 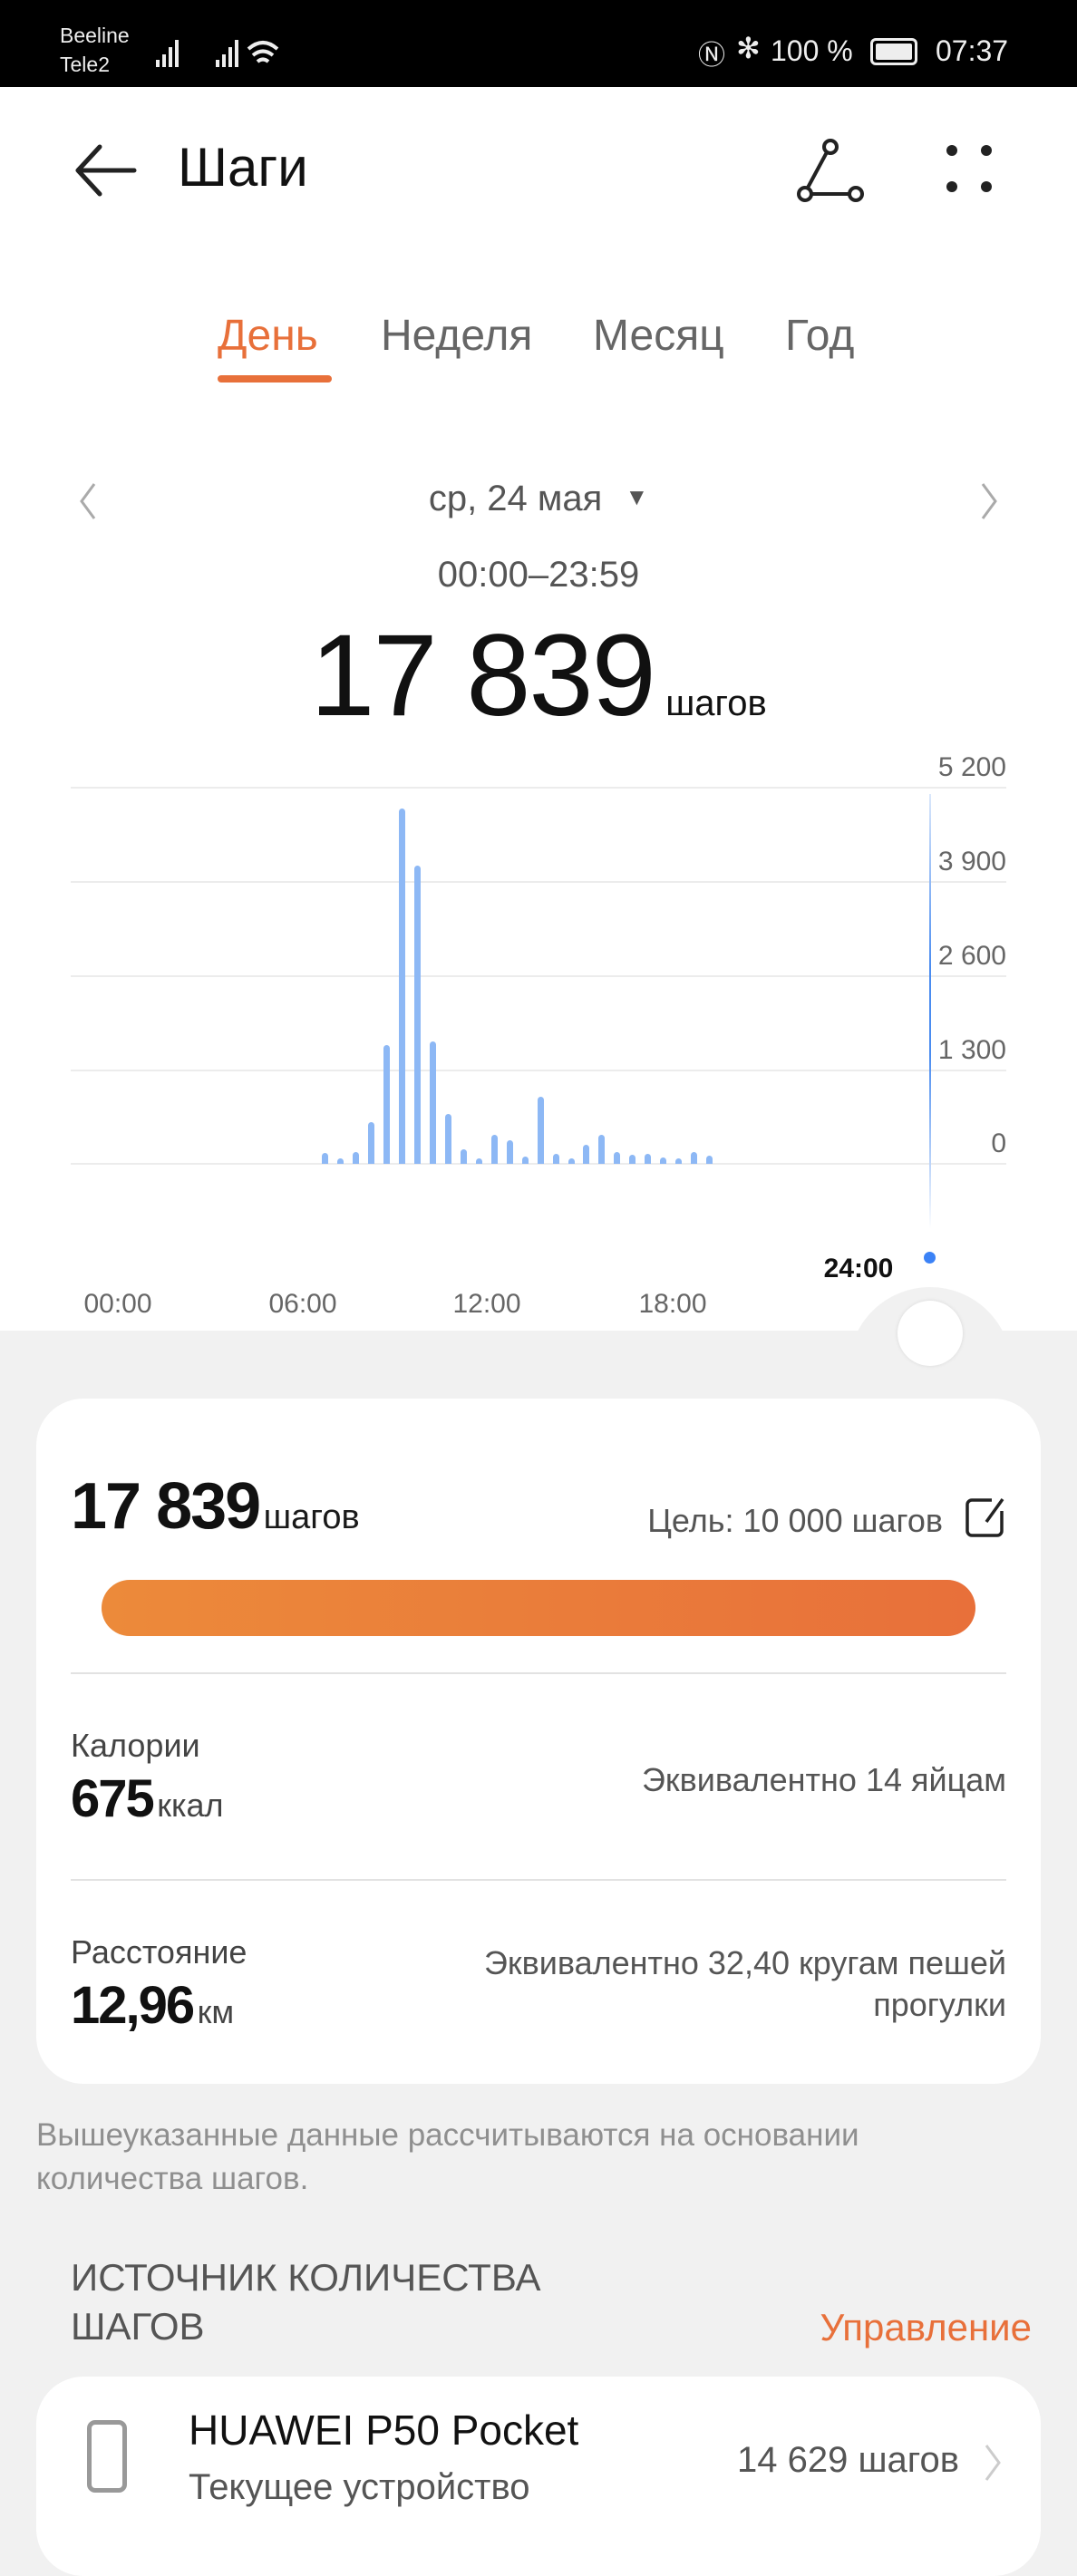 I want to click on goal-label: Цель: 10 000 шагов, so click(x=795, y=1520).